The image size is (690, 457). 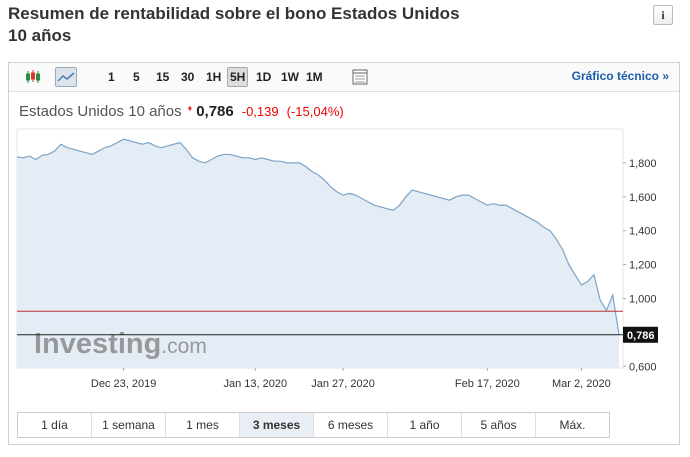 I want to click on y-tick-label: 0,600, so click(x=643, y=367).